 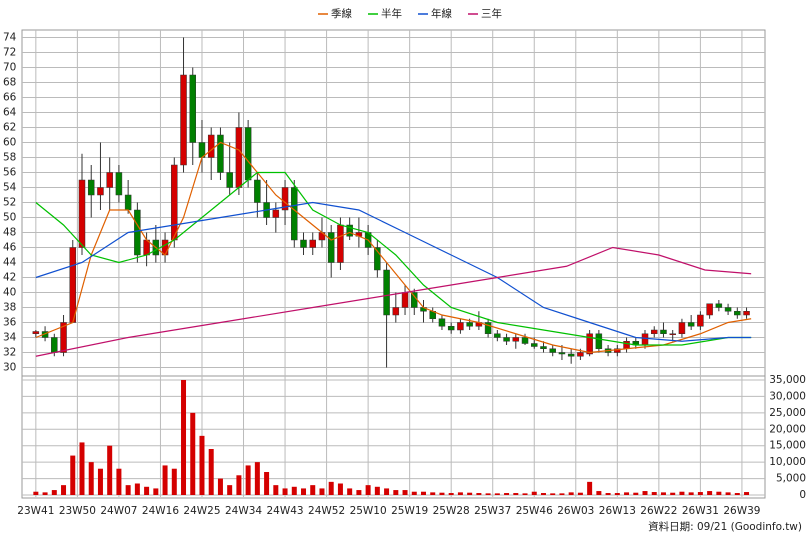 I want to click on y-tick-label: 38, so click(x=9, y=308).